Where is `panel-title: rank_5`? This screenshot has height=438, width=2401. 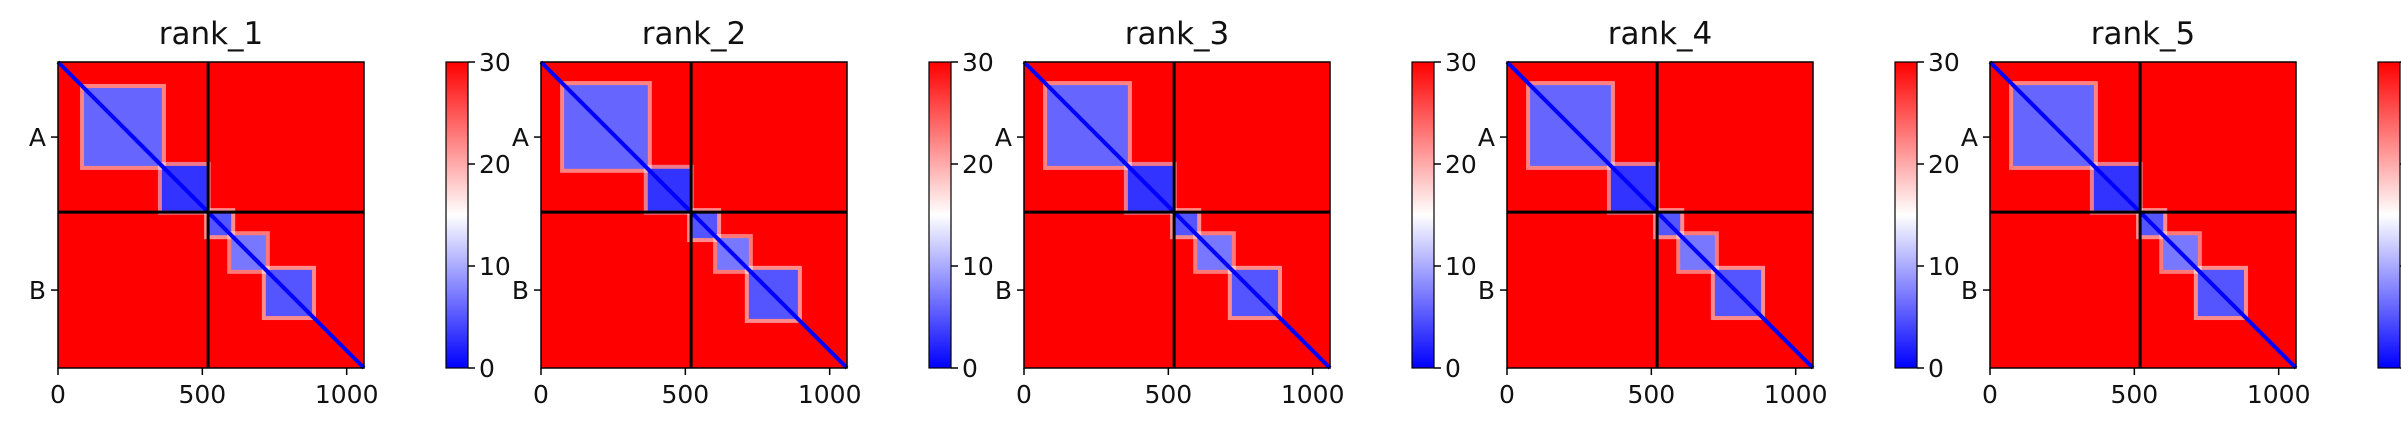
panel-title: rank_5 is located at coordinates (2143, 34).